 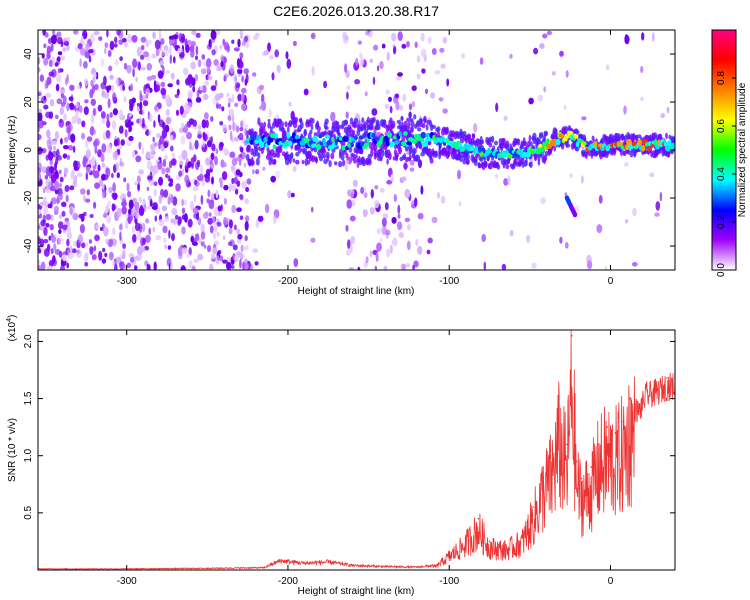 I want to click on line-y-tick-label: 2.0, so click(x=28, y=341).